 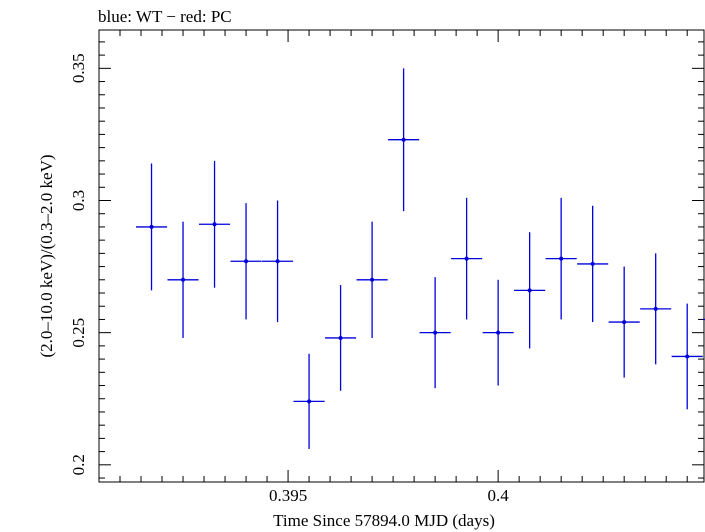 I want to click on y-tick-label: 0.25, so click(x=78, y=333).